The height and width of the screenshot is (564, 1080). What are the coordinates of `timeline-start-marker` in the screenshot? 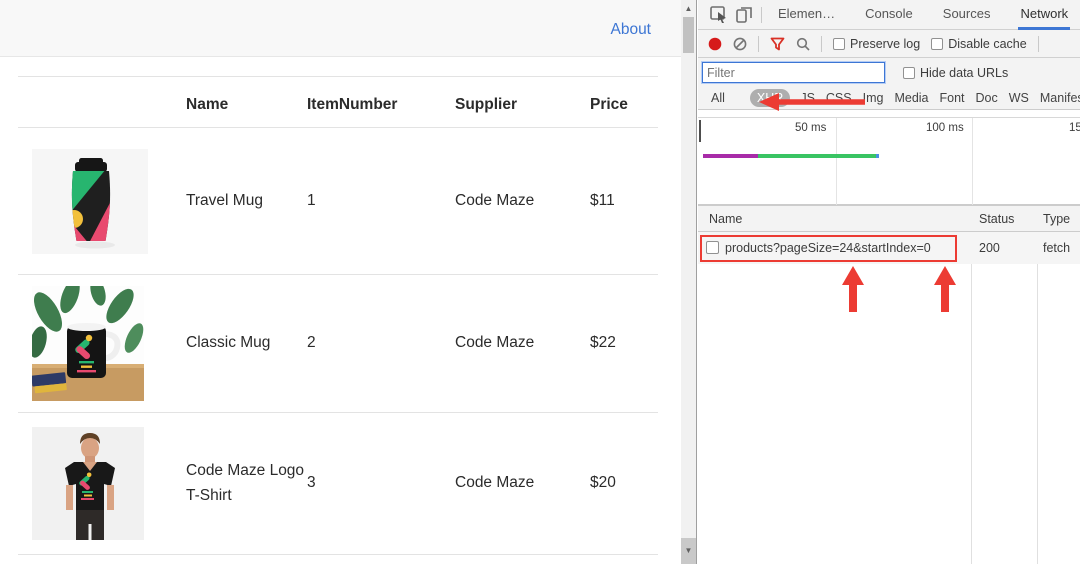 It's located at (700, 131).